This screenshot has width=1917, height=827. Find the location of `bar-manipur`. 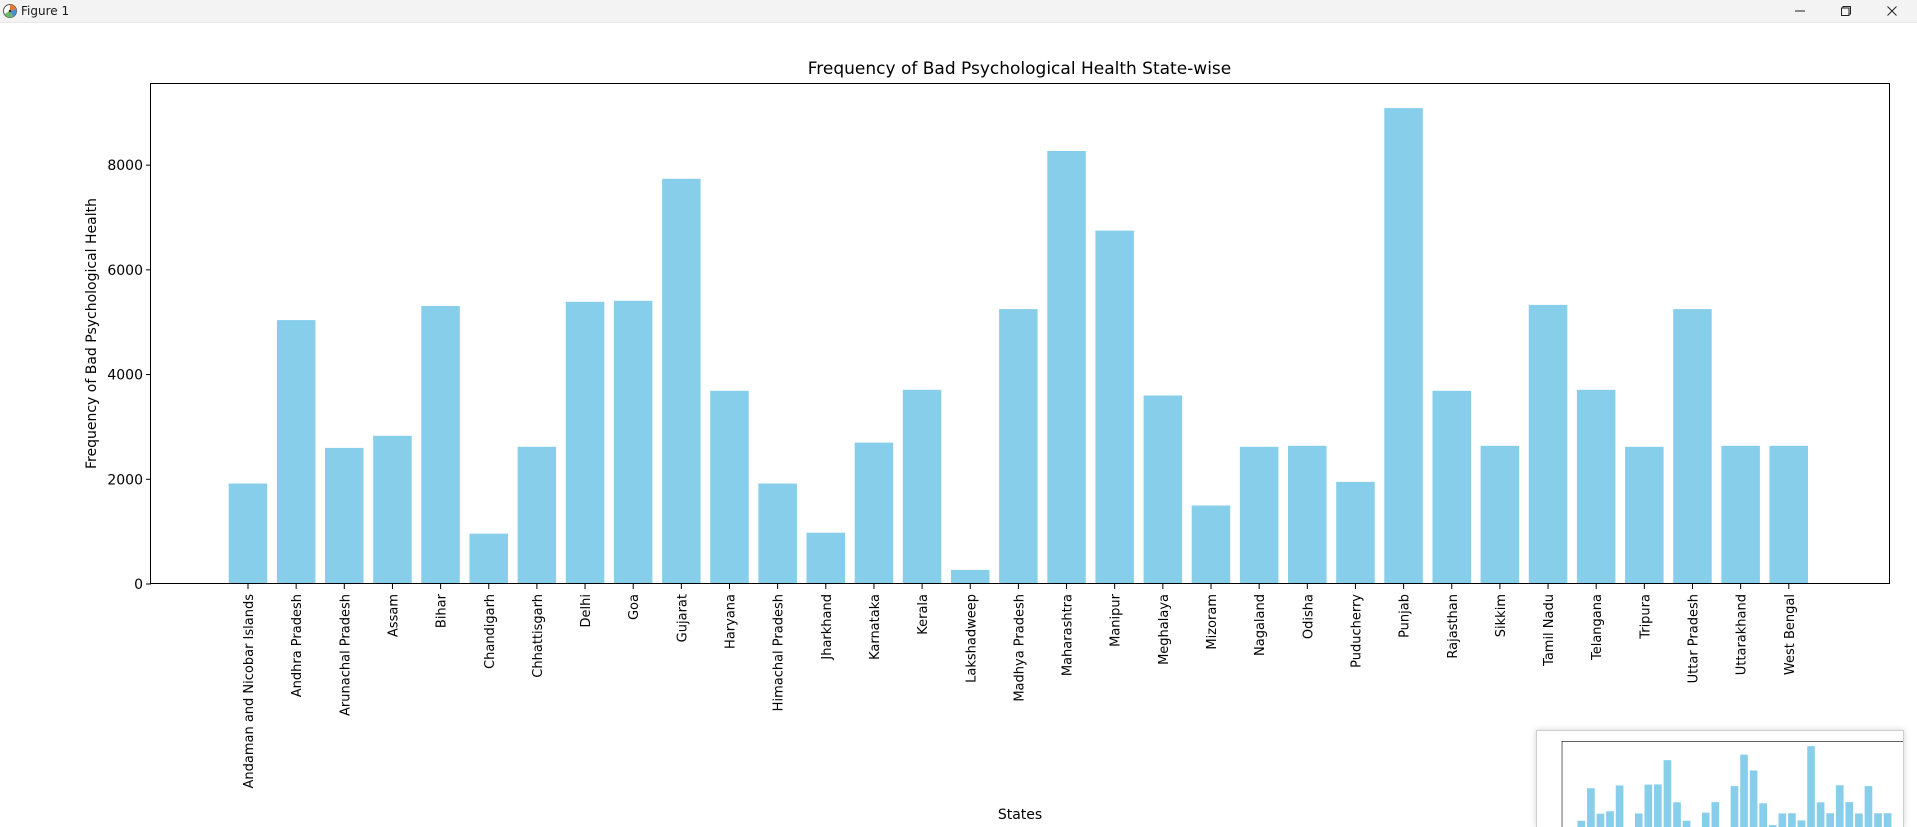

bar-manipur is located at coordinates (1114, 407).